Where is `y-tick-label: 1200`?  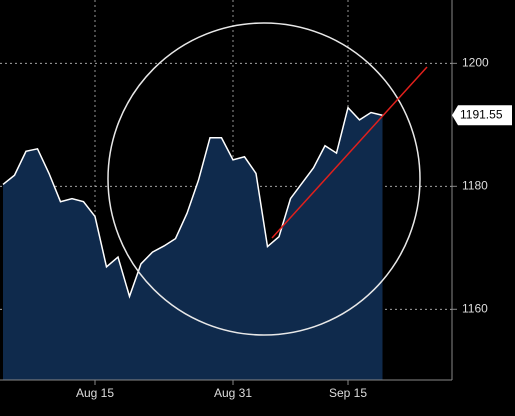 y-tick-label: 1200 is located at coordinates (475, 63).